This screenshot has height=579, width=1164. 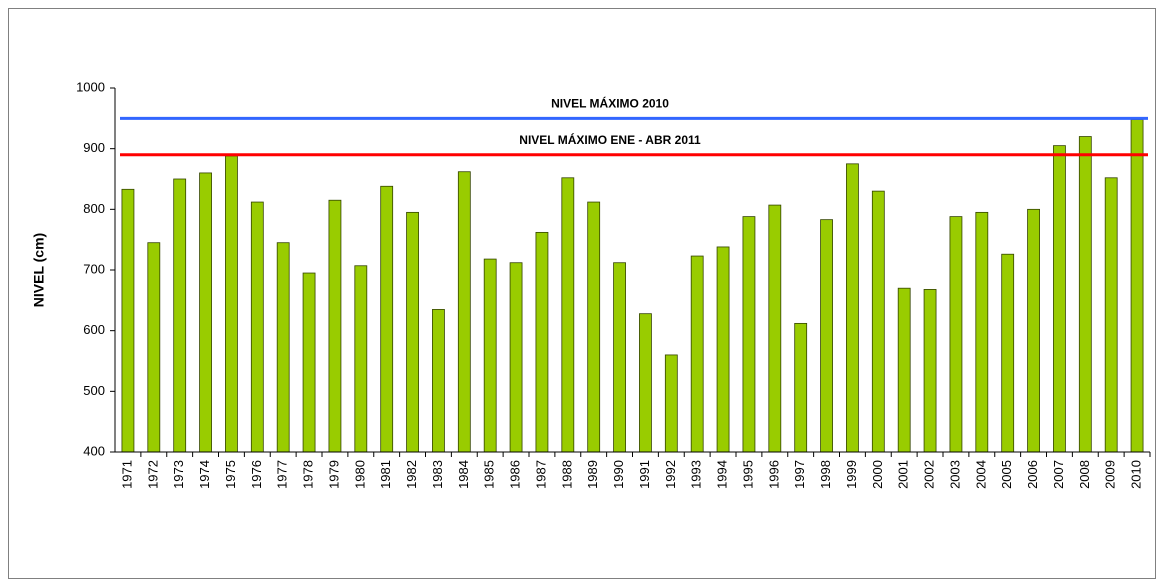 What do you see at coordinates (618, 474) in the screenshot?
I see `x-tick-label: 1990` at bounding box center [618, 474].